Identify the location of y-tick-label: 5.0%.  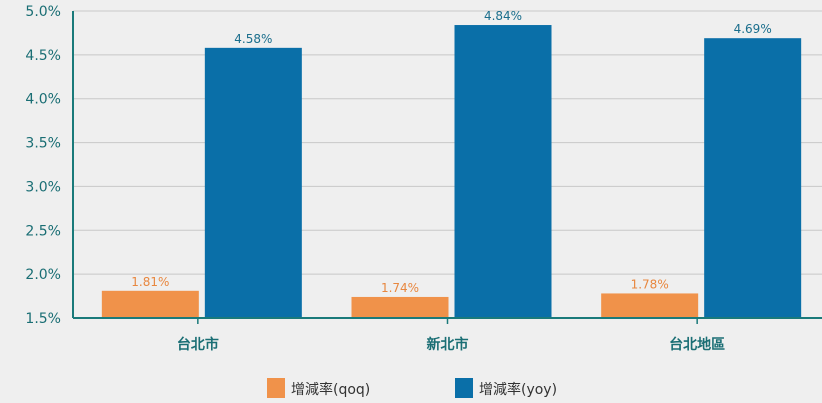
(43, 12).